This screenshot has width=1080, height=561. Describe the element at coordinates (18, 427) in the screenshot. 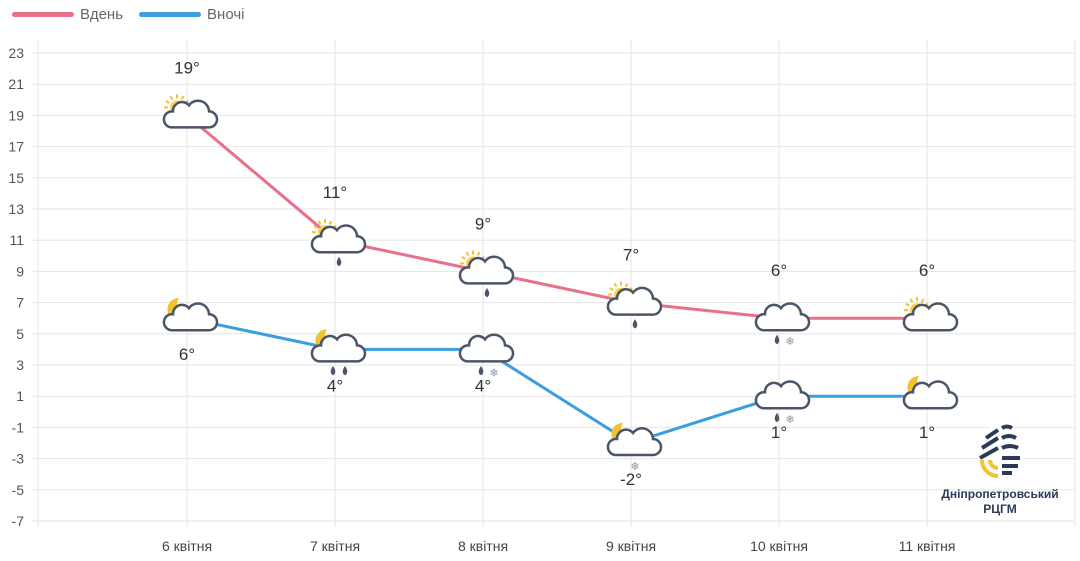

I see `y-tick-label: -1` at that location.